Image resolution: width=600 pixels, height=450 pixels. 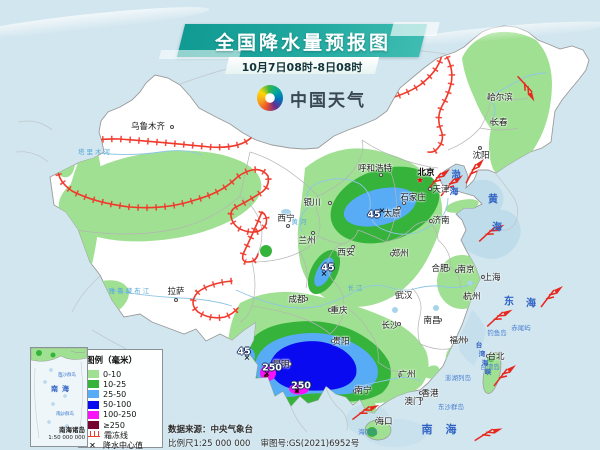 I want to click on inset-map, so click(x=59, y=397).